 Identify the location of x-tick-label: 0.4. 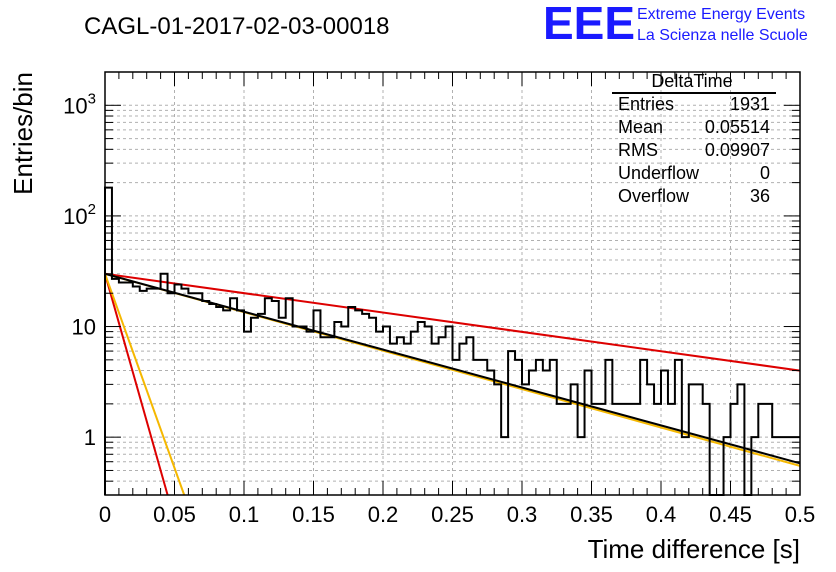
(661, 514).